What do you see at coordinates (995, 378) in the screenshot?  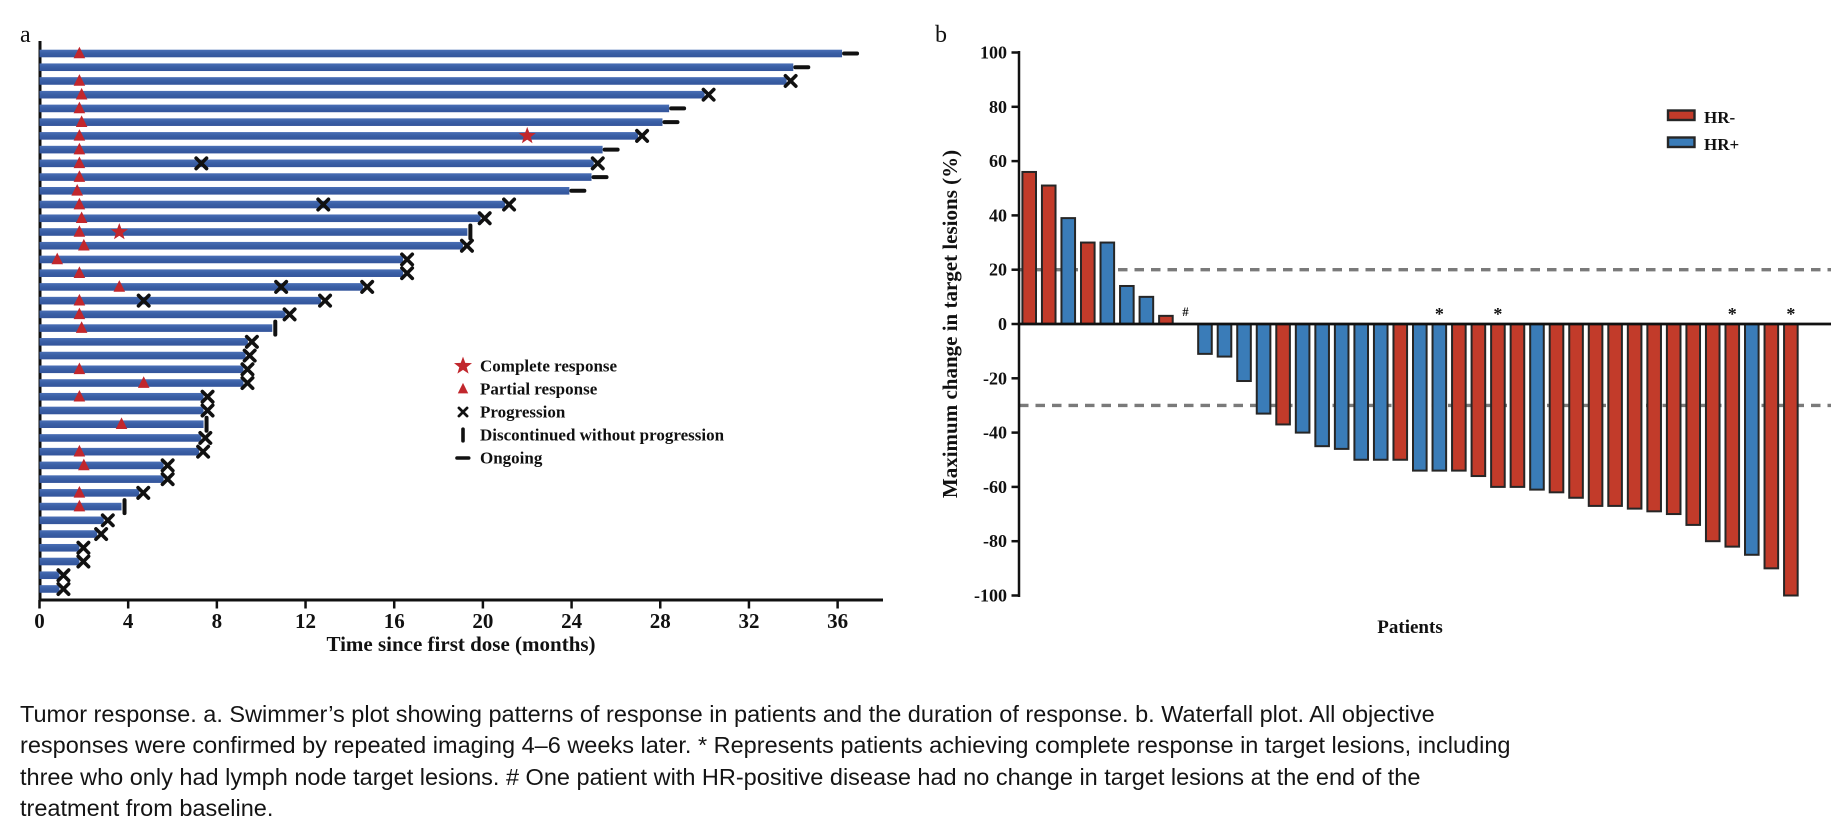 I see `y-tick-label: -20` at bounding box center [995, 378].